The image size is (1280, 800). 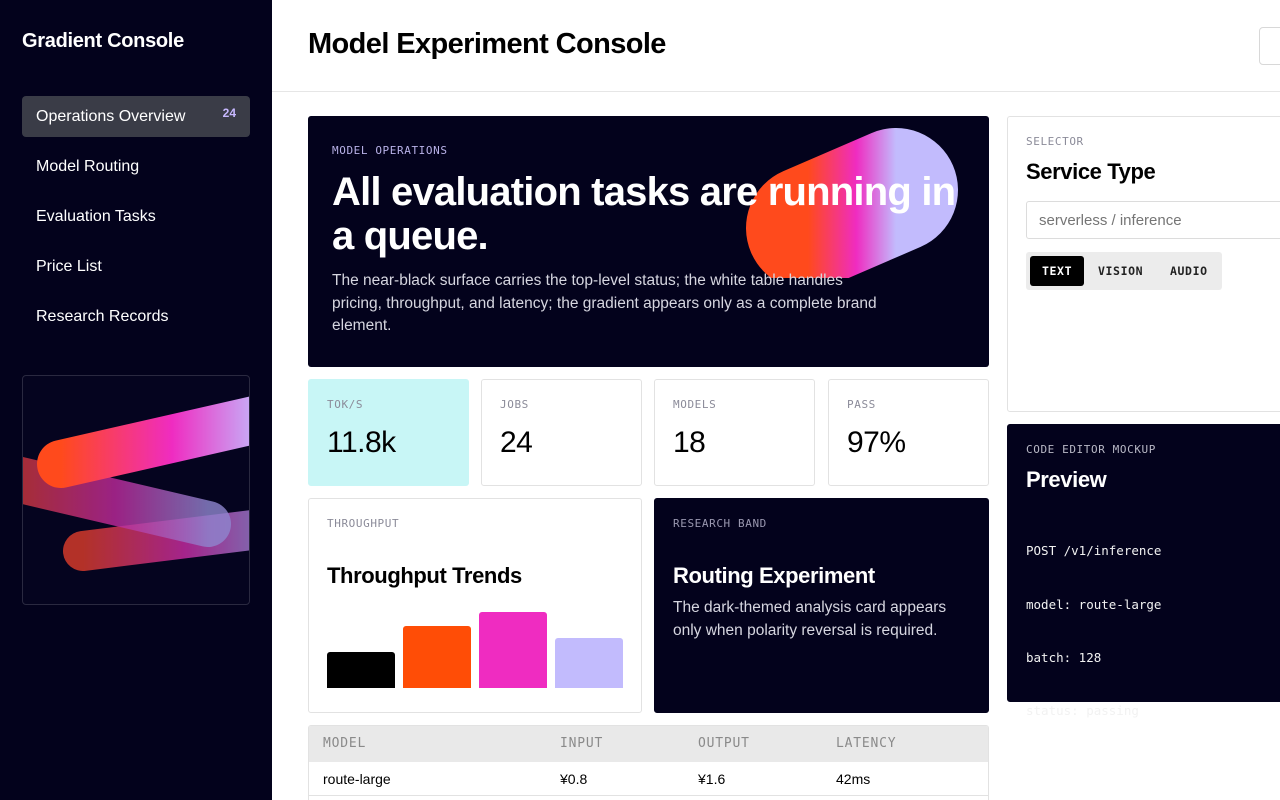 I want to click on code-line: batch: 128, so click(x=1064, y=657).